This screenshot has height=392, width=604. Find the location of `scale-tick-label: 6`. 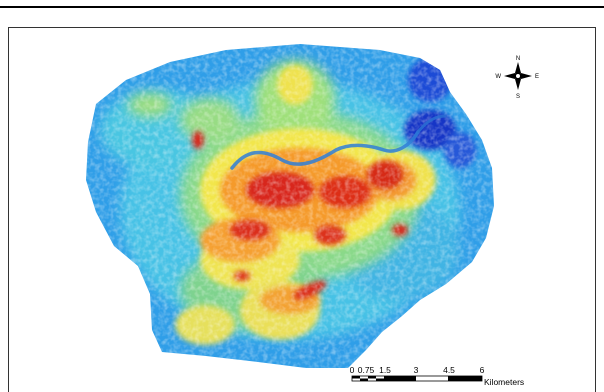

scale-tick-label: 6 is located at coordinates (482, 370).